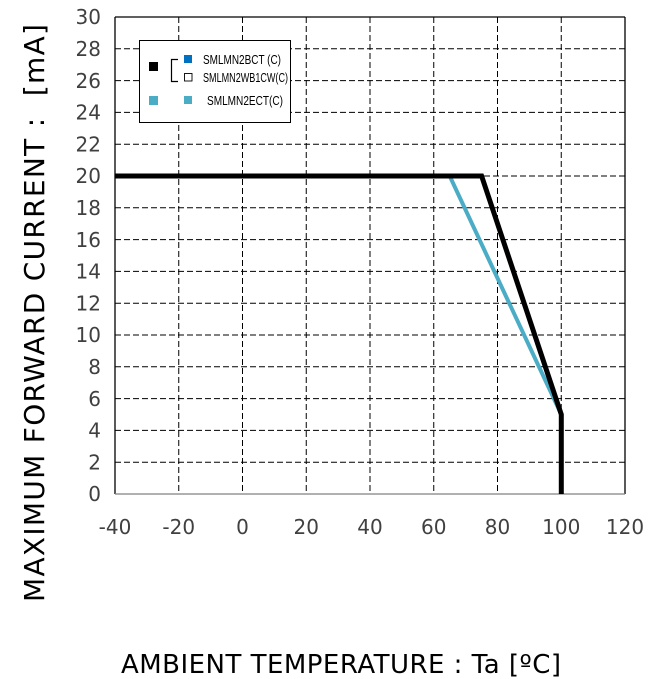  I want to click on legend-marker-ect, so click(188, 100).